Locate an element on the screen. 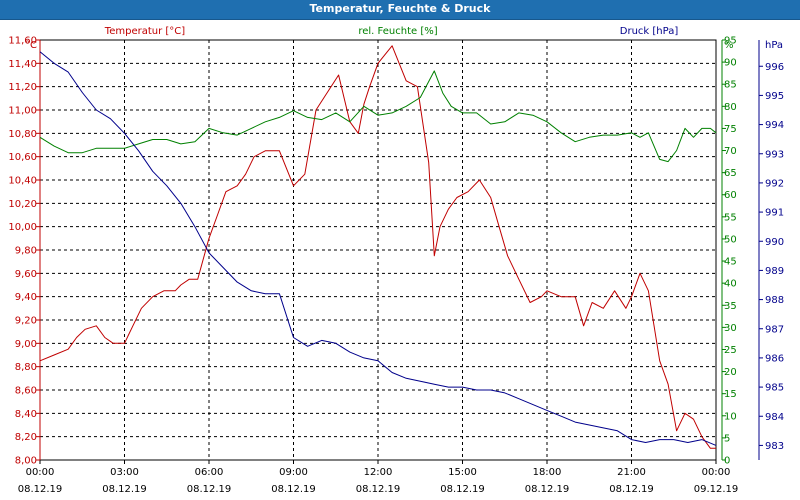 Image resolution: width=800 pixels, height=500 pixels. temperature-tick-label: 8,00 is located at coordinates (26, 461).